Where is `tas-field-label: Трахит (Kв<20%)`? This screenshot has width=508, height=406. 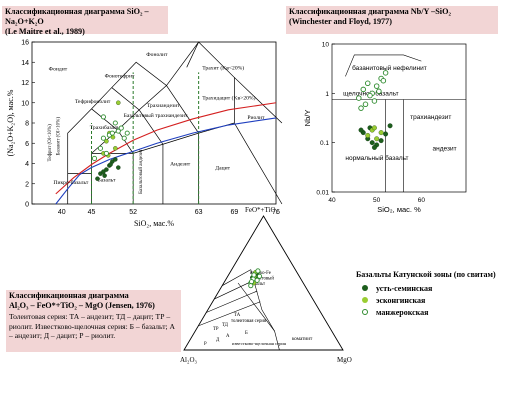
tas-field-label: Трахит (Kв<20%) is located at coordinates (223, 67).